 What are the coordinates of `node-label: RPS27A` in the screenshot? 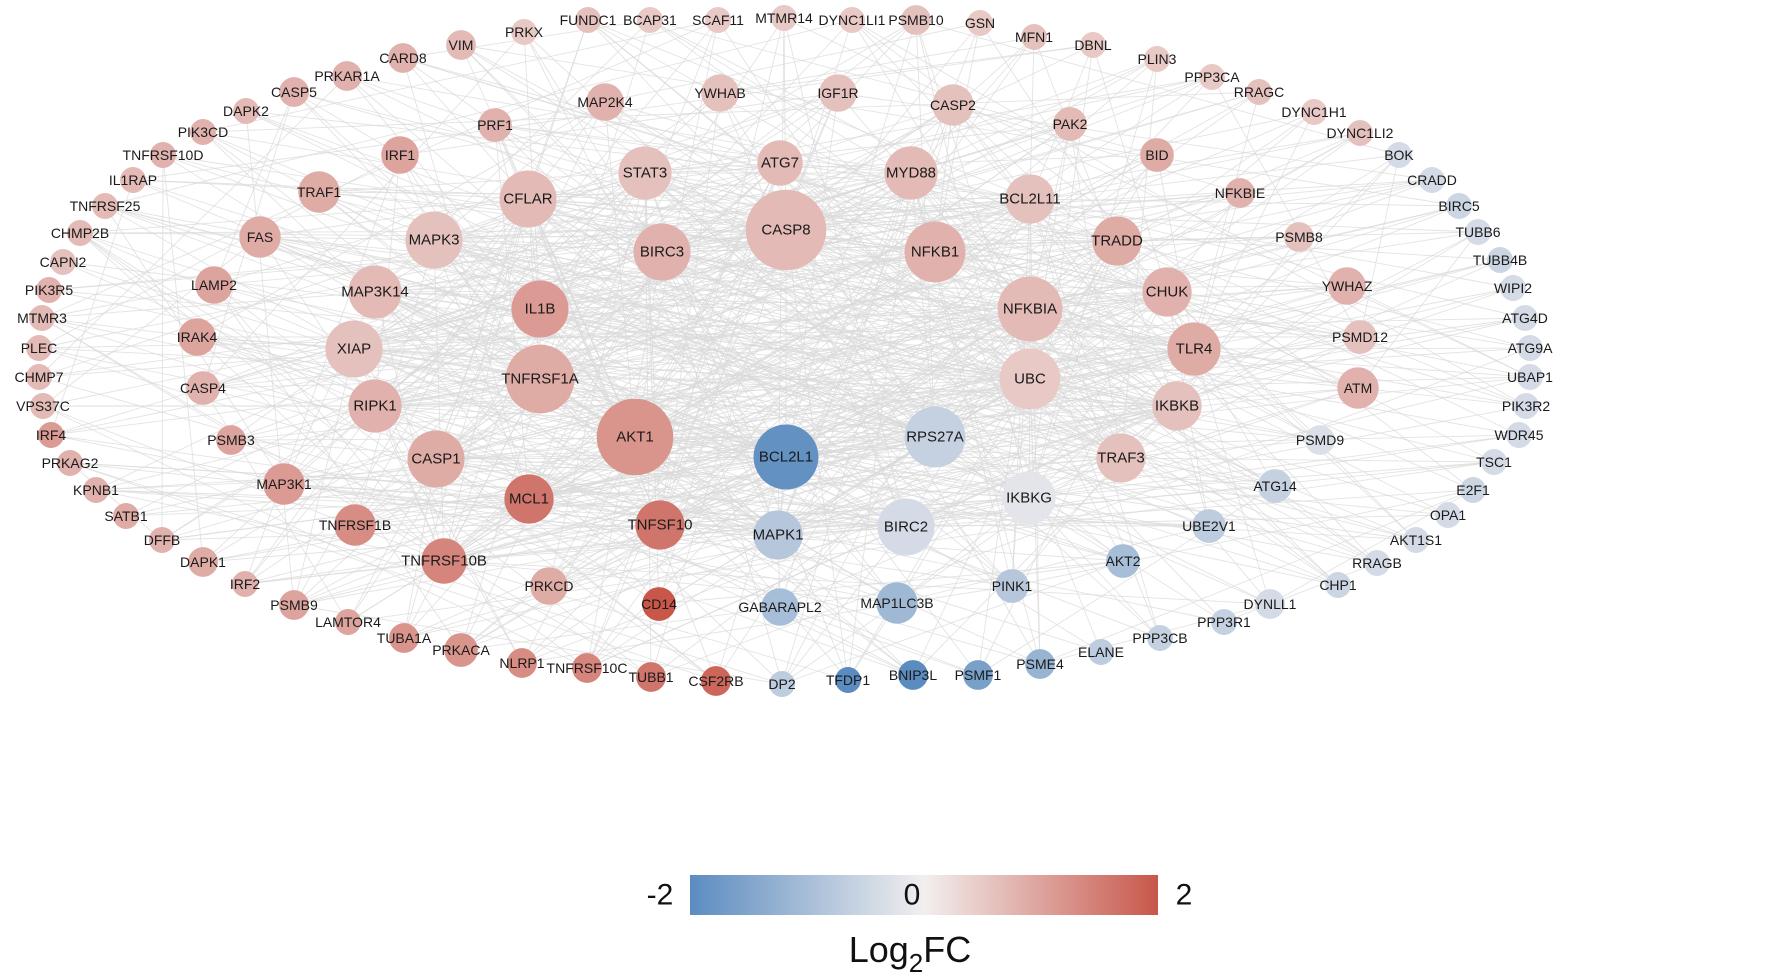 It's located at (935, 437).